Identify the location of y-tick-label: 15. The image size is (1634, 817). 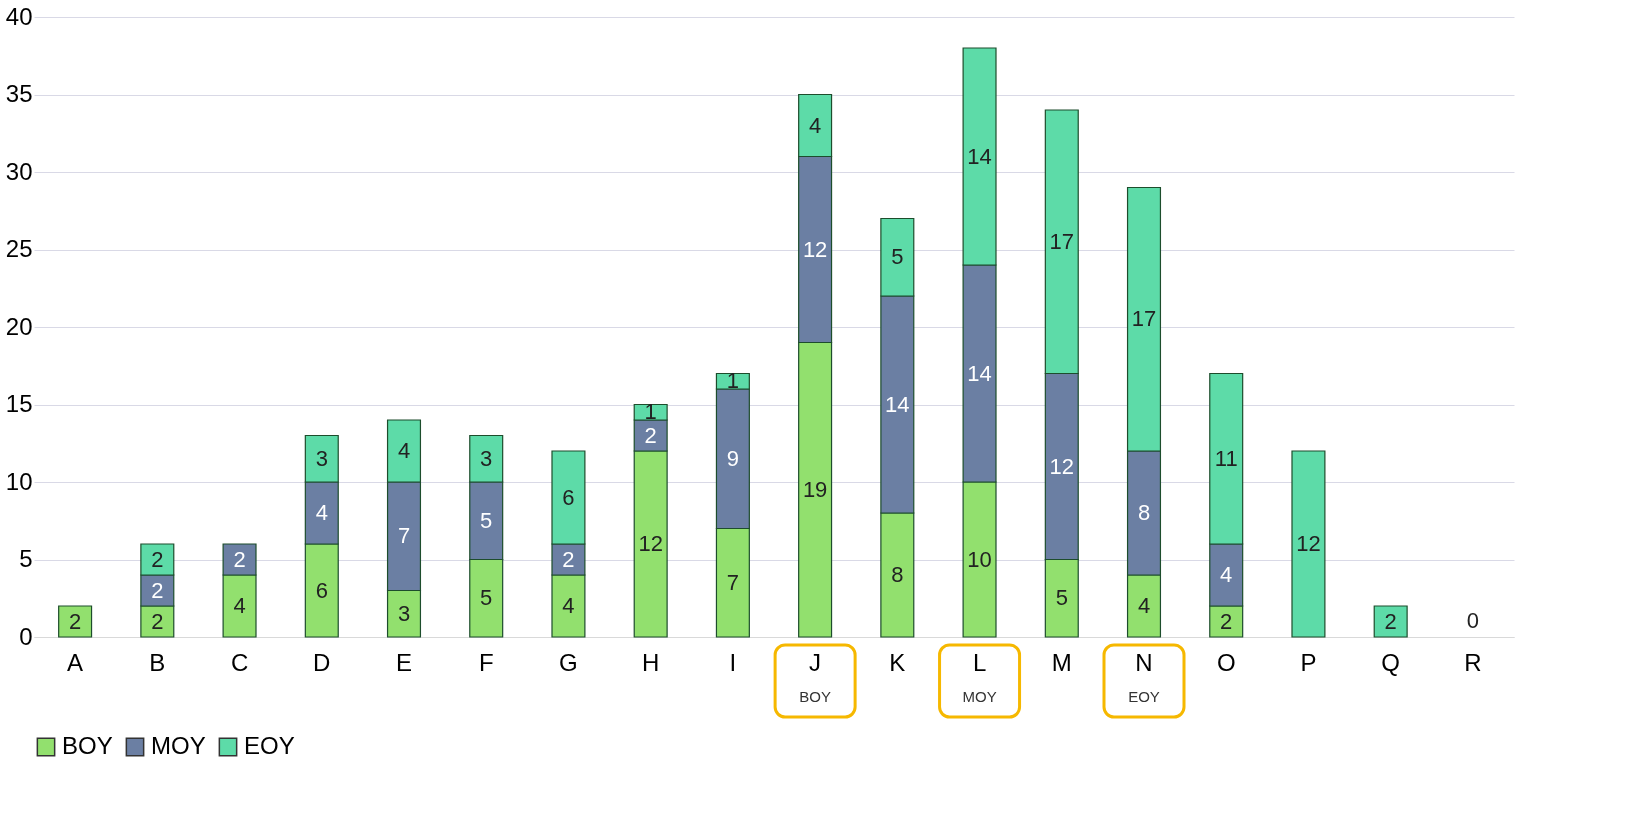
(19, 403).